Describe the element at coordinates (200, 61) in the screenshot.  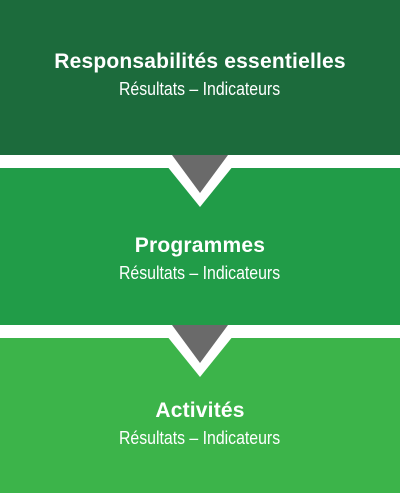
I see `level-title: Responsabilités essentielles` at that location.